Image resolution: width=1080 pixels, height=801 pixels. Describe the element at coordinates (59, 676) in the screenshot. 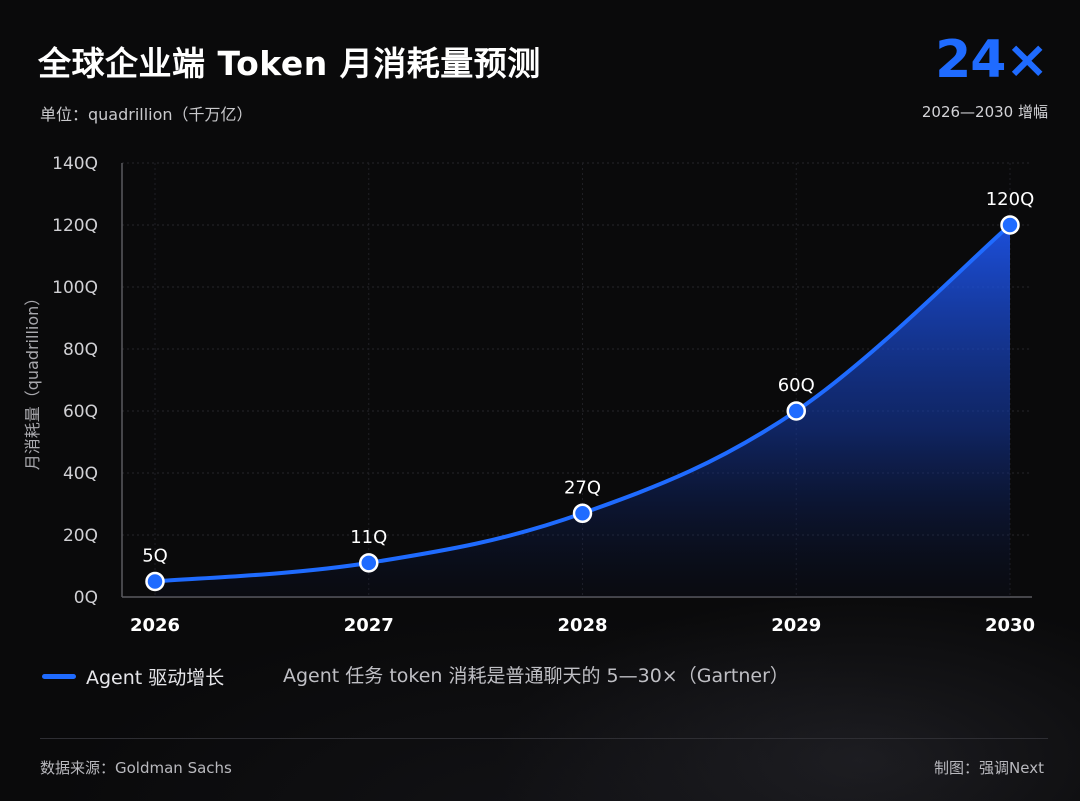

I see `legend-swatch` at that location.